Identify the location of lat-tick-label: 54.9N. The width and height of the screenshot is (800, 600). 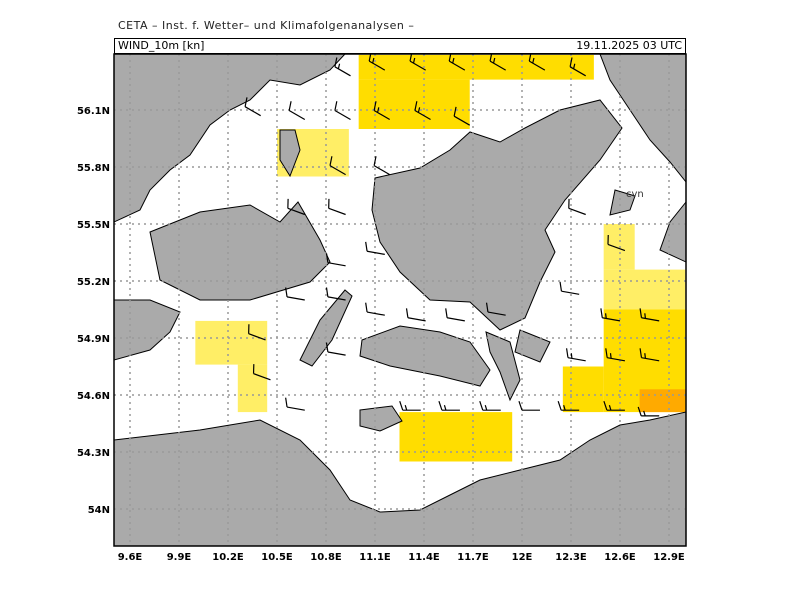
(93, 339).